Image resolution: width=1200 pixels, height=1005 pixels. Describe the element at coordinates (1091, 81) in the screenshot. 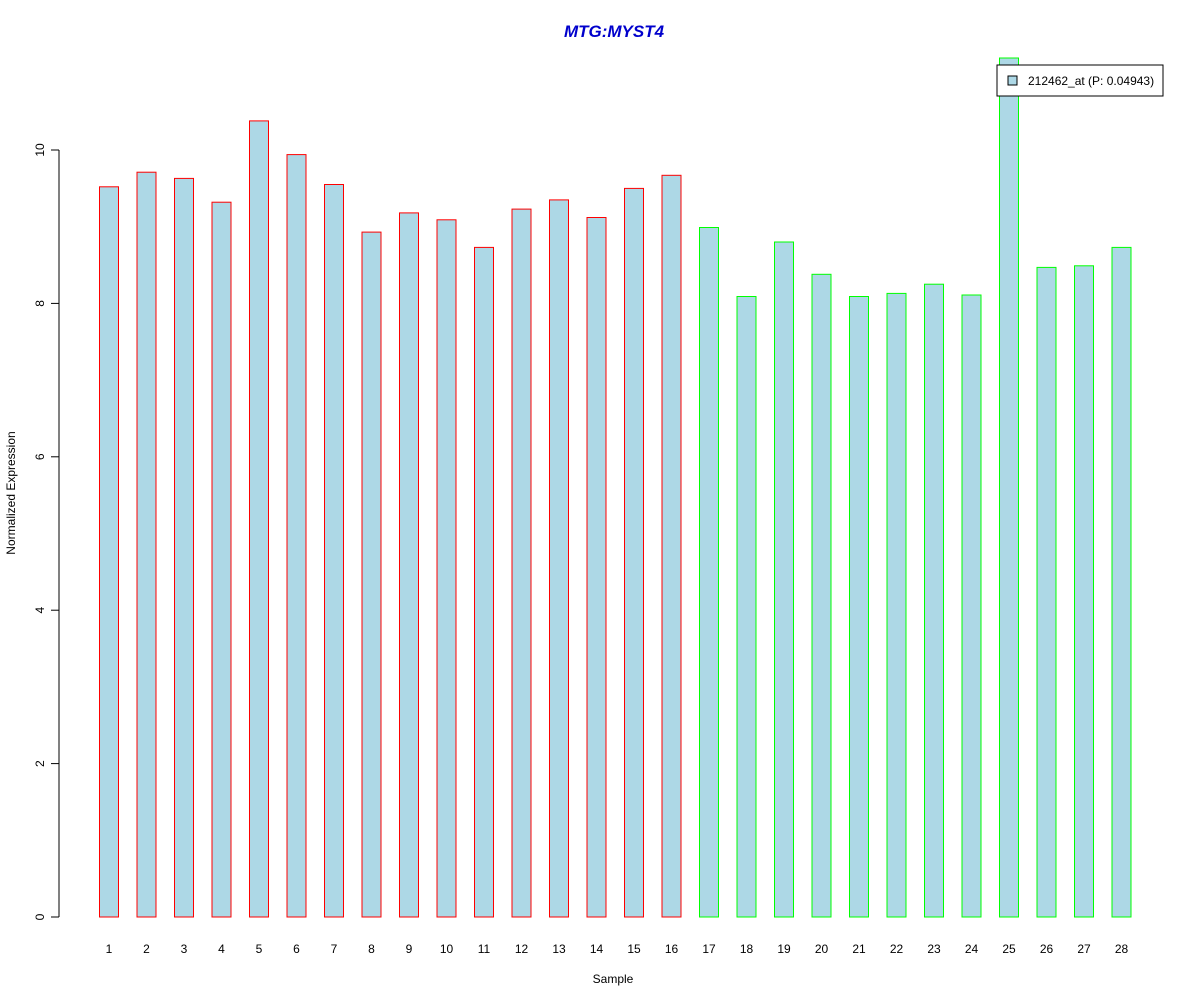

I see `legend-label: 212462_at (P: 0.04943)` at that location.